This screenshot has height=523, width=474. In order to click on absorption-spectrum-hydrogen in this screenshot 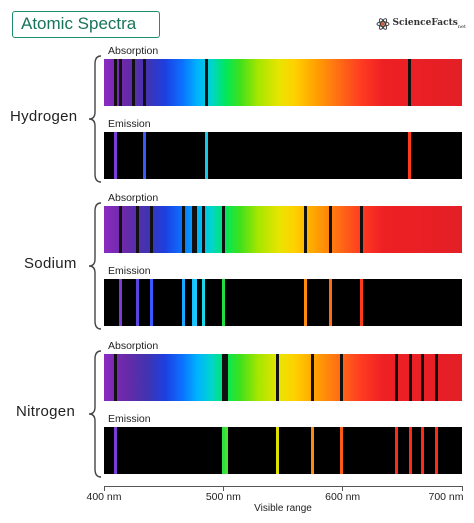, I will do `click(283, 82)`.